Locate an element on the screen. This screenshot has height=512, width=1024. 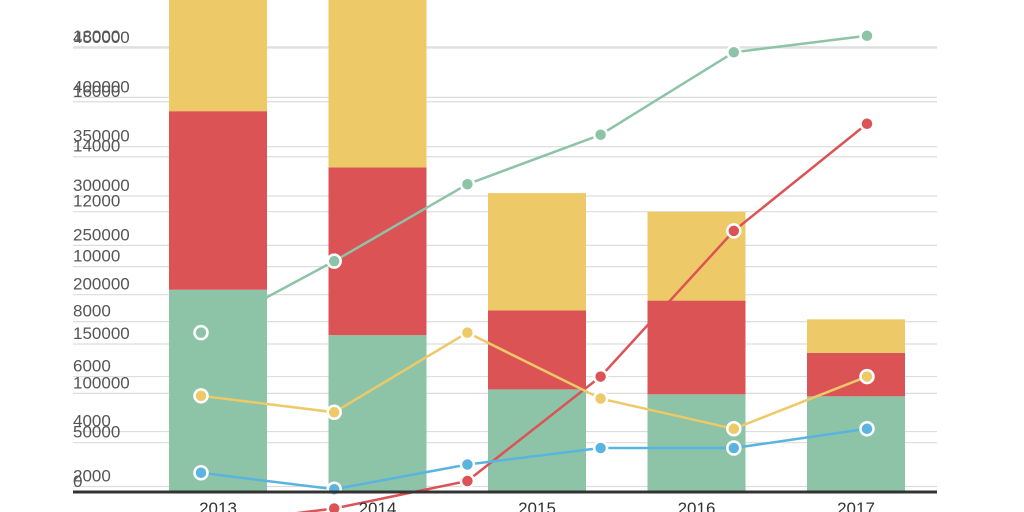
y-tick-label: 18000 is located at coordinates (96, 36).